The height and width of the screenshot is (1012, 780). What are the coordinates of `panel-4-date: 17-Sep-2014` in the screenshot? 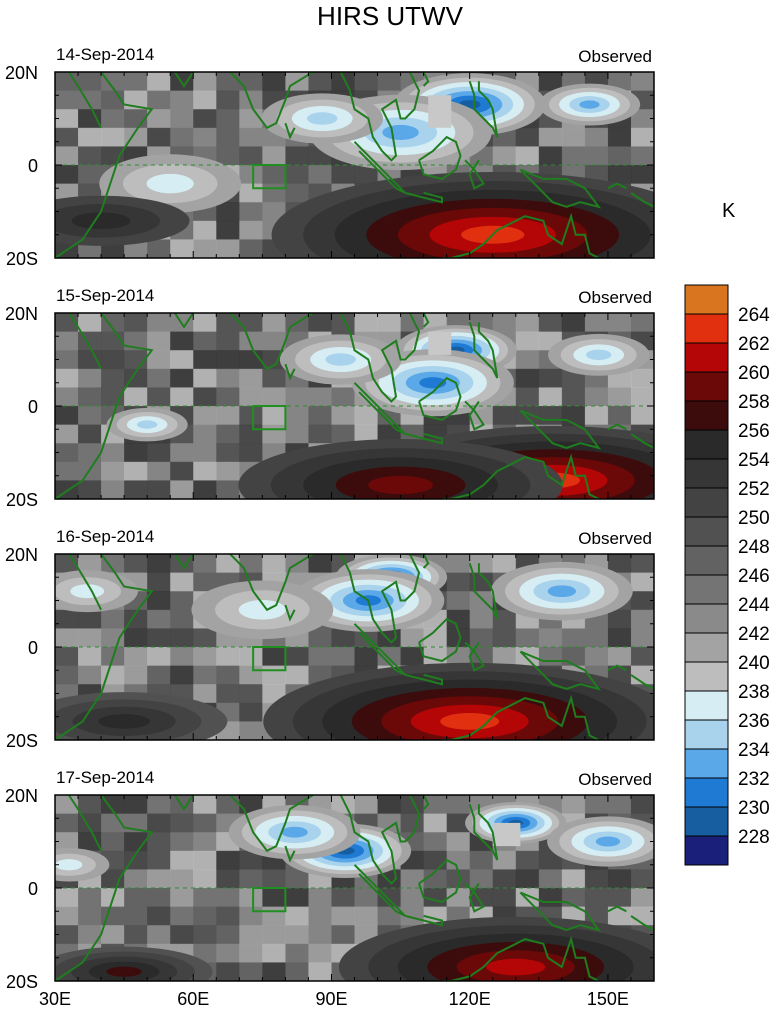 It's located at (105, 777).